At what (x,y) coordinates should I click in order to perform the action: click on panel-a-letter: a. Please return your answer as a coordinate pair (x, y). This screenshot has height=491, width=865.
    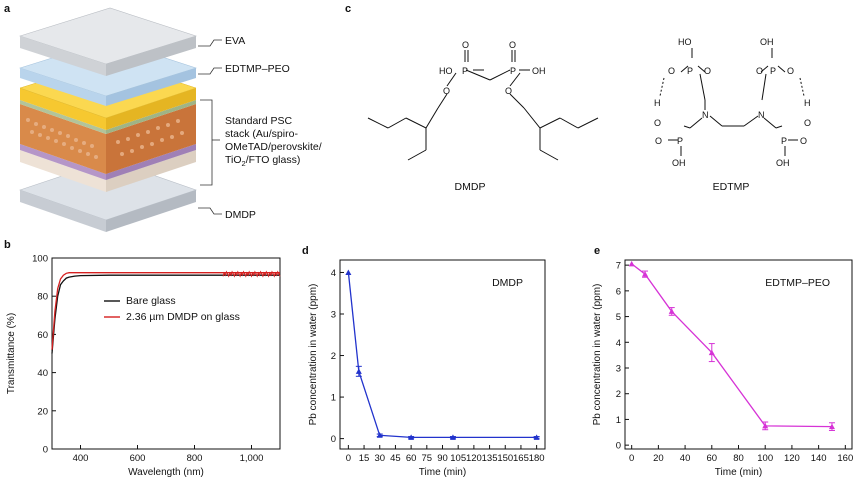
    Looking at the image, I should click on (7, 9).